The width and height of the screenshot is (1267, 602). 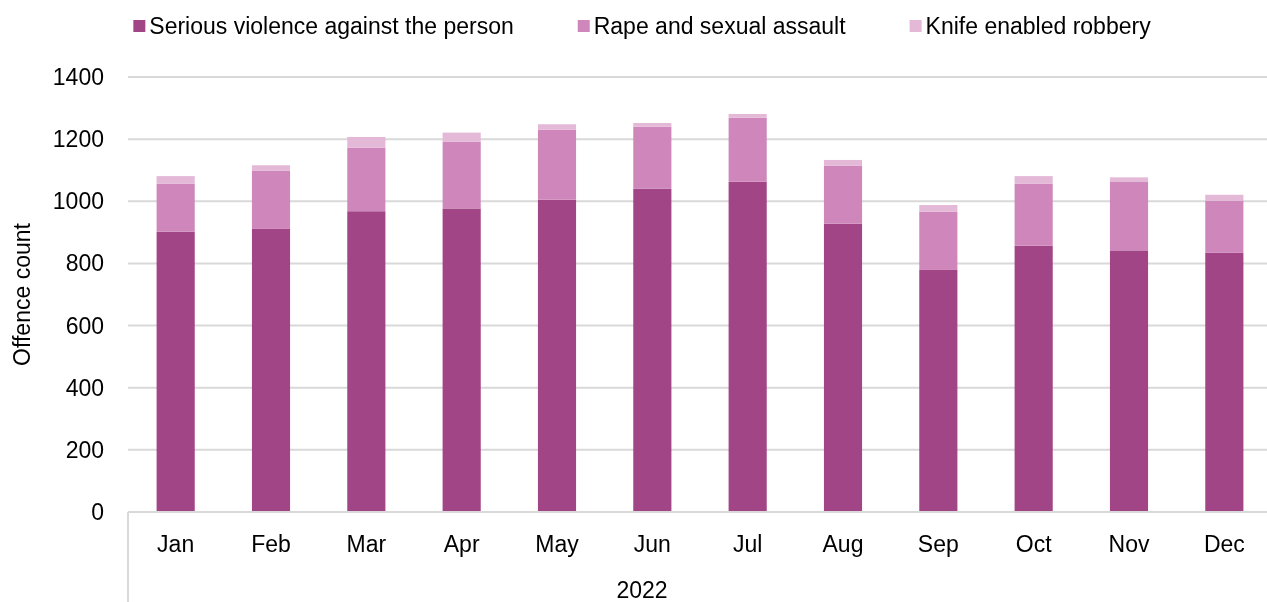 What do you see at coordinates (1224, 544) in the screenshot?
I see `x-tick-label: Dec` at bounding box center [1224, 544].